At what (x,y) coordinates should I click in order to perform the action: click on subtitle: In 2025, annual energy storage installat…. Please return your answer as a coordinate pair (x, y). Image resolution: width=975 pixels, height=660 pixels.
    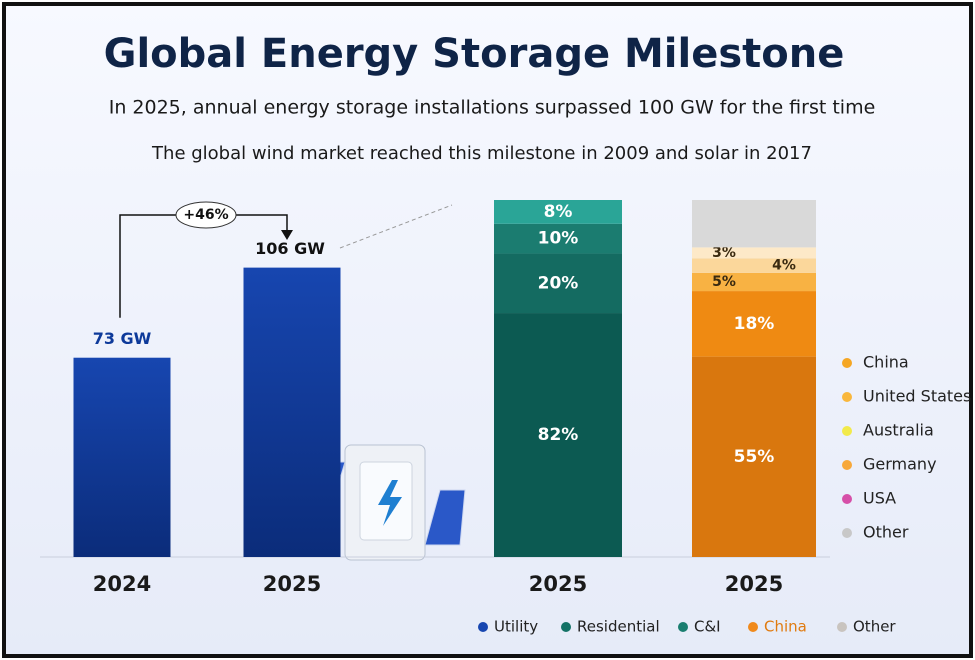
    Looking at the image, I should click on (492, 108).